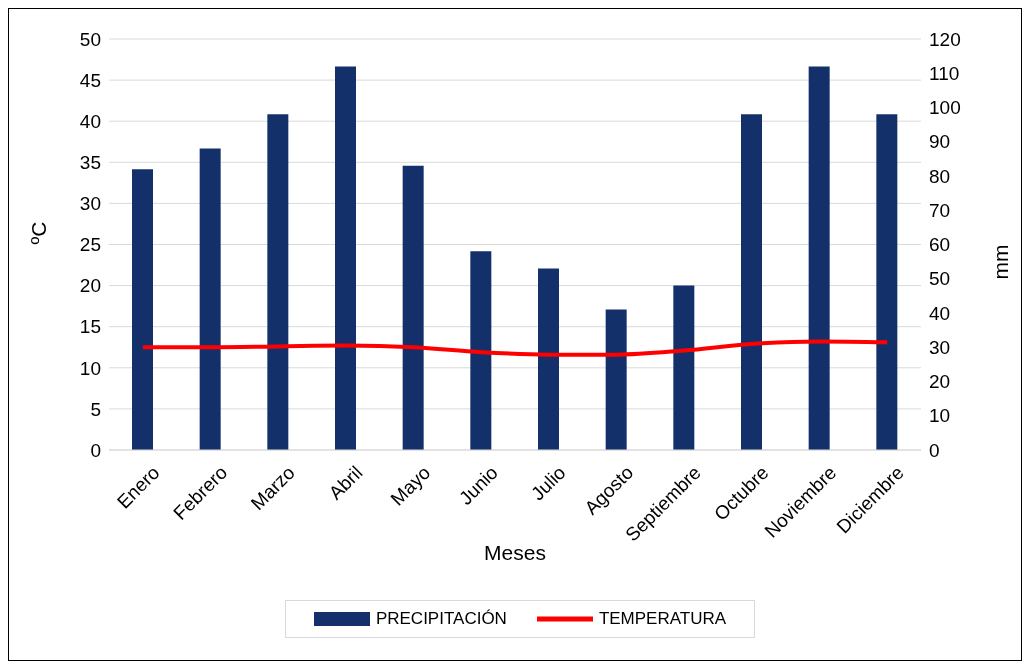  Describe the element at coordinates (940, 176) in the screenshot. I see `y2-tick-label: 80` at that location.